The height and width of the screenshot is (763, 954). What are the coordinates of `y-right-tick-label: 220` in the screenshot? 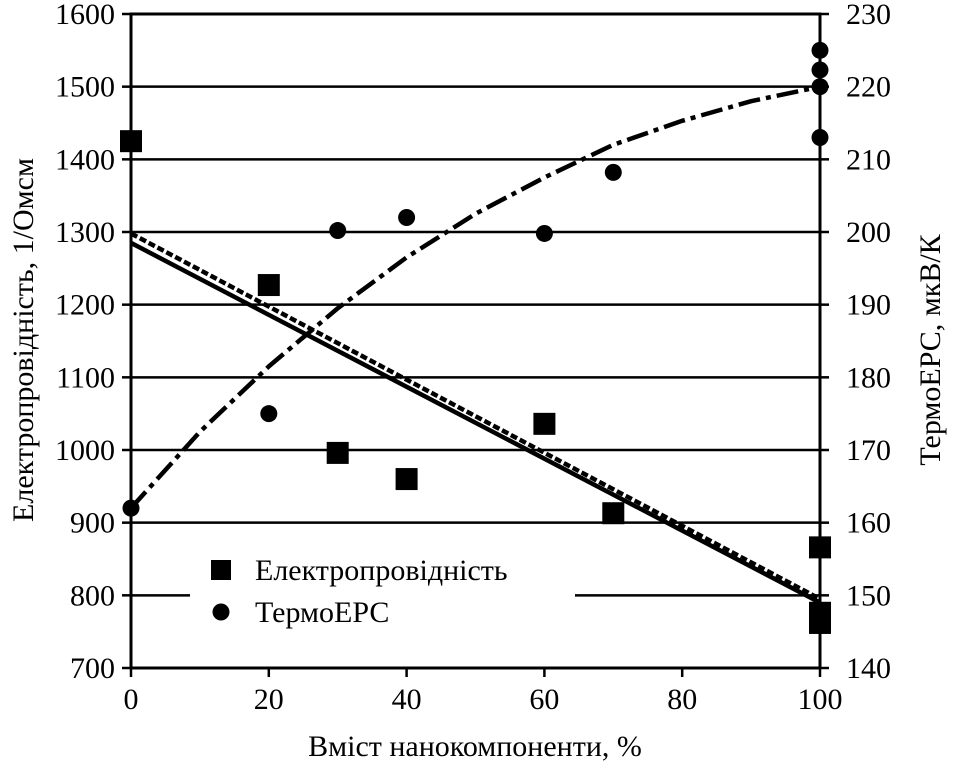 It's located at (868, 87).